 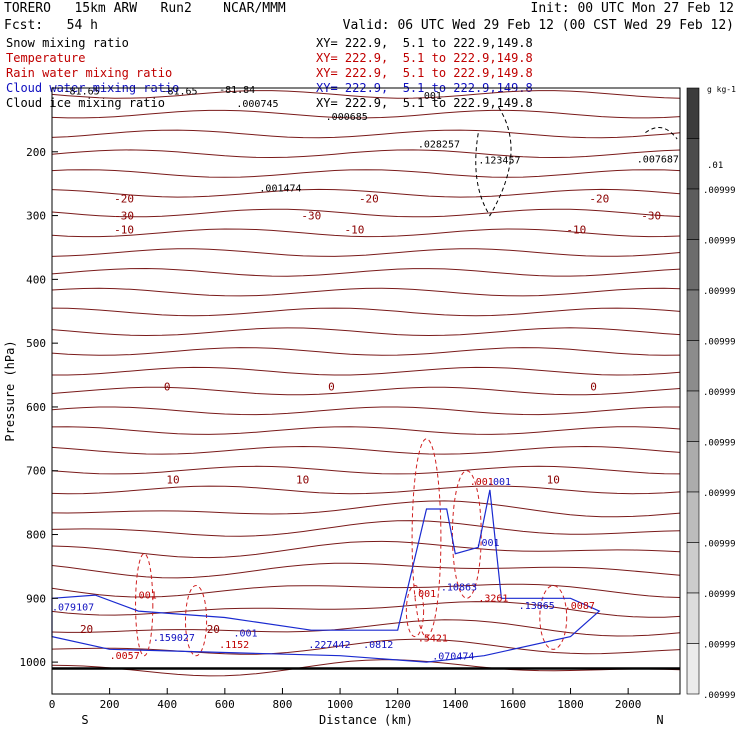 I want to click on x-tick-label: 200, so click(x=110, y=704).